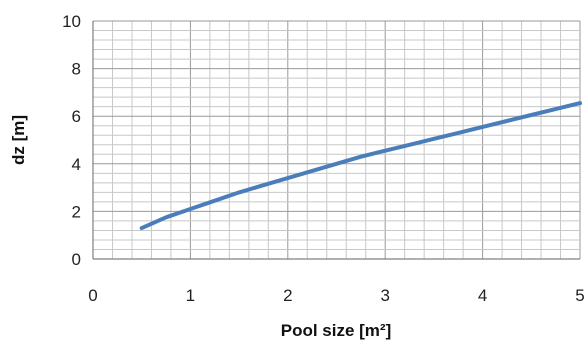 Image resolution: width=585 pixels, height=345 pixels. I want to click on y-tick-label: 4, so click(76, 164).